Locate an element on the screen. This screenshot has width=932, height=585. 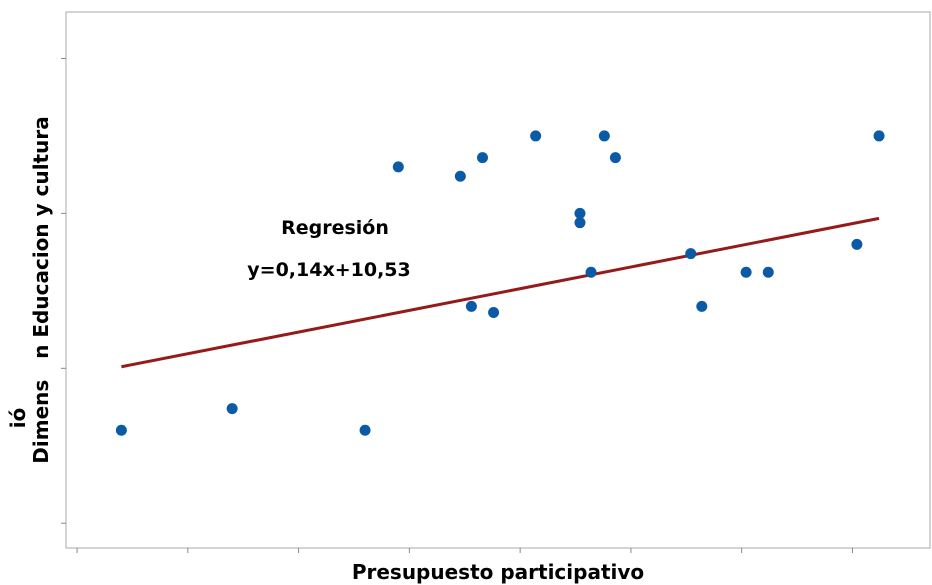
regression-label: Regresión is located at coordinates (335, 228).